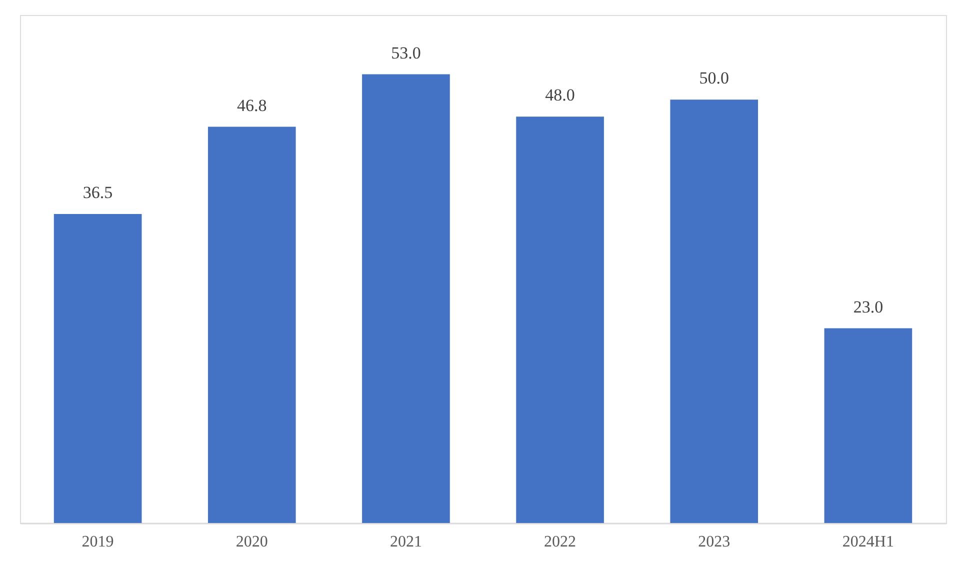 Image resolution: width=966 pixels, height=564 pixels. What do you see at coordinates (714, 542) in the screenshot?
I see `x-tick-label: 2023` at bounding box center [714, 542].